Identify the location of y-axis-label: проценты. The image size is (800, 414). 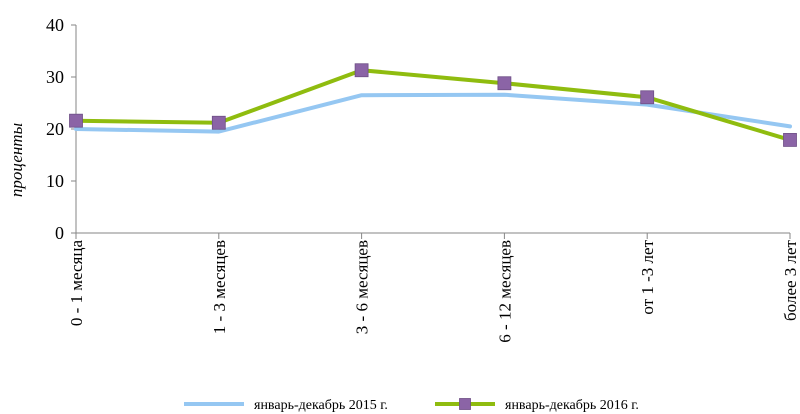
(16, 160).